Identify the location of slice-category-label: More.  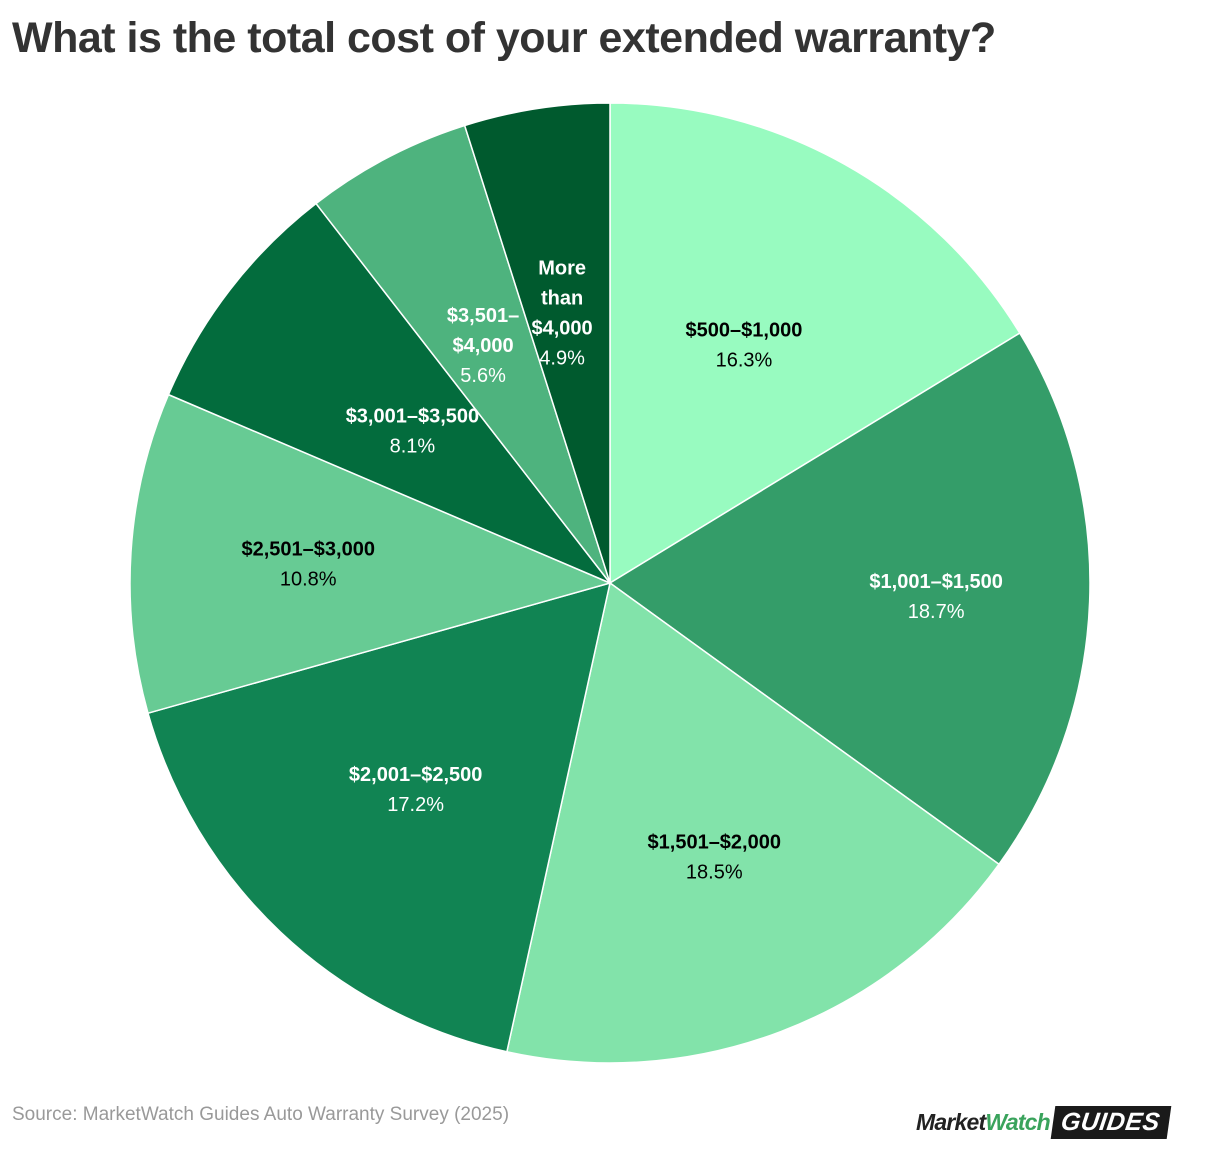
(562, 269).